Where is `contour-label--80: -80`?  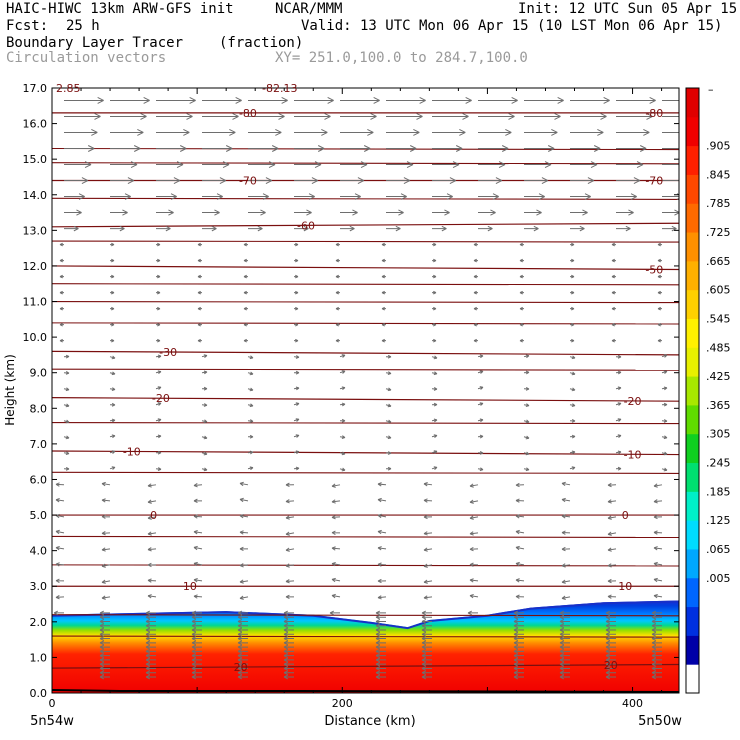 contour-label--80: -80 is located at coordinates (248, 113).